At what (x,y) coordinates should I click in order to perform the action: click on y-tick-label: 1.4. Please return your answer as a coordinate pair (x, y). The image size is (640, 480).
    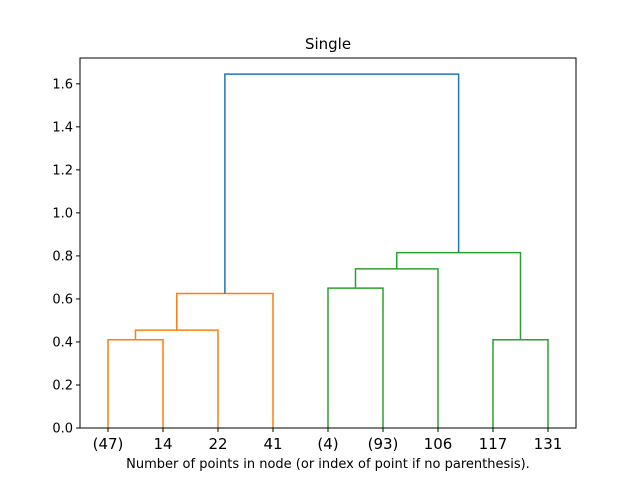
    Looking at the image, I should click on (62, 127).